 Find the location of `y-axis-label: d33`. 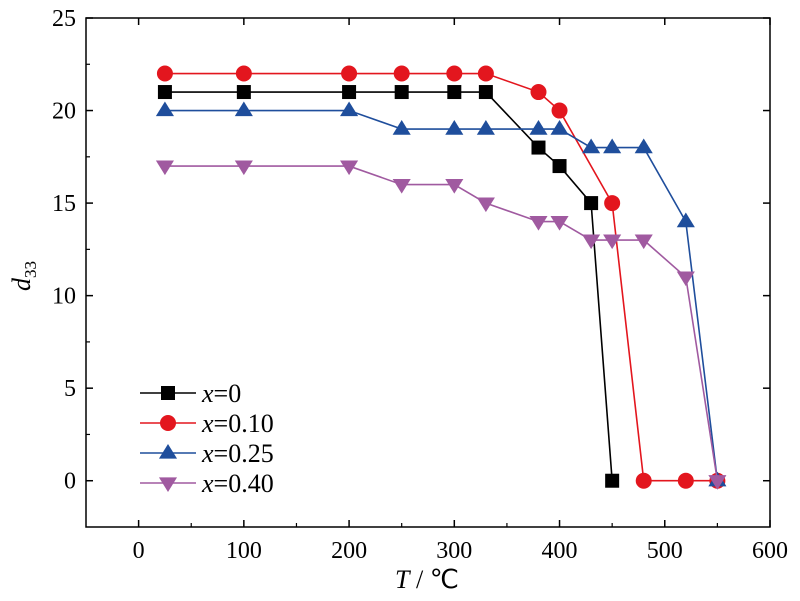

y-axis-label: d33 is located at coordinates (23, 276).